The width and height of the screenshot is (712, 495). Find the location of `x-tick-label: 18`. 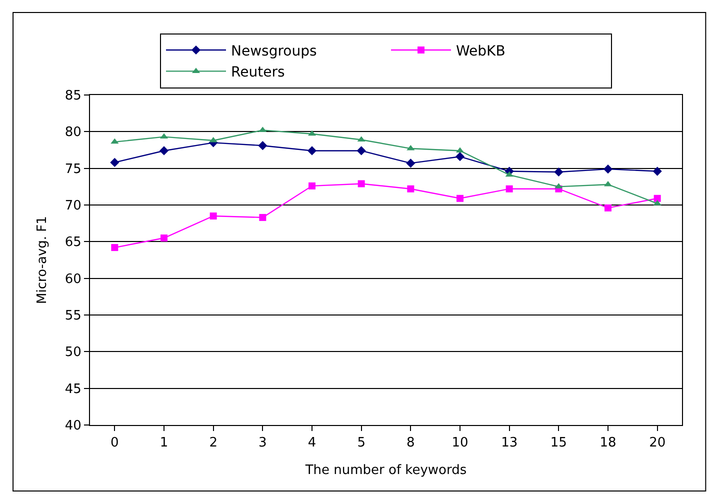

x-tick-label: 18 is located at coordinates (608, 443).